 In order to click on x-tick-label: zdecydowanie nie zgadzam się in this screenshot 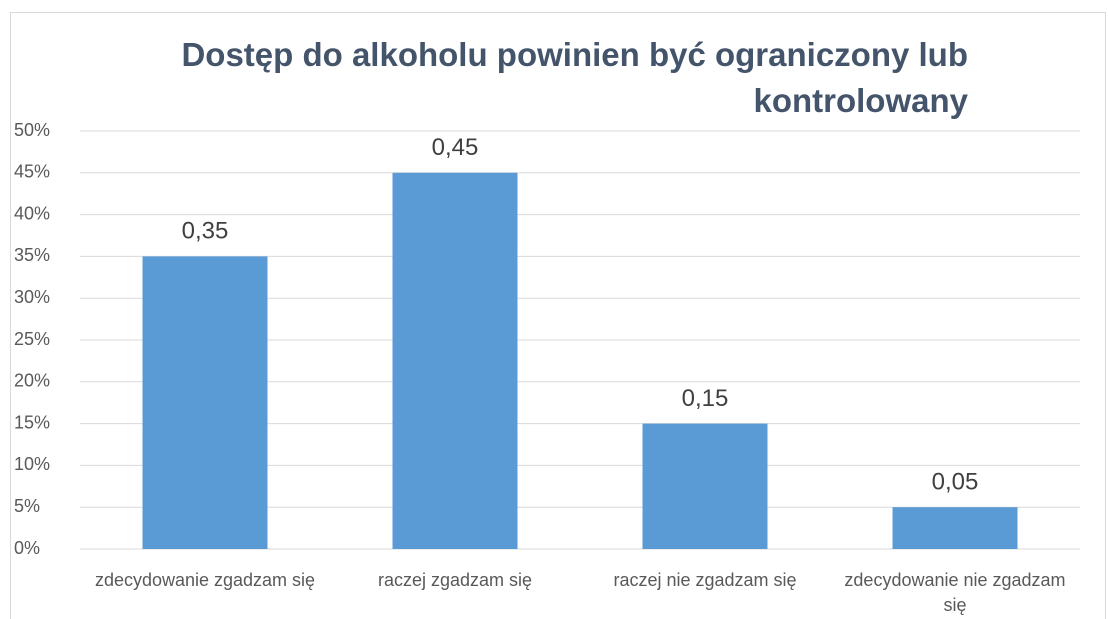, I will do `click(955, 592)`.